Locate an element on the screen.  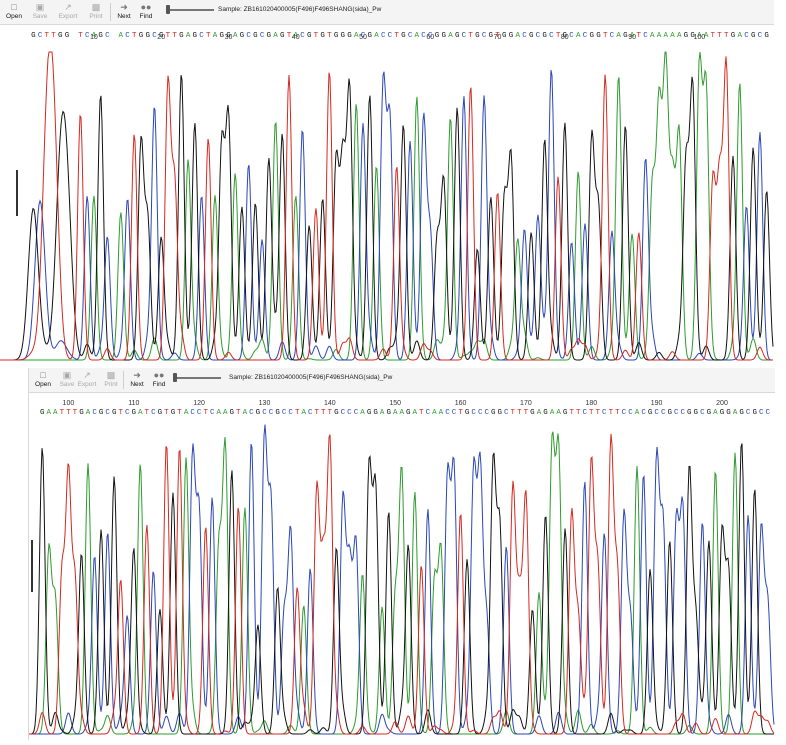
position-tick-label: 110 is located at coordinates (133, 403).